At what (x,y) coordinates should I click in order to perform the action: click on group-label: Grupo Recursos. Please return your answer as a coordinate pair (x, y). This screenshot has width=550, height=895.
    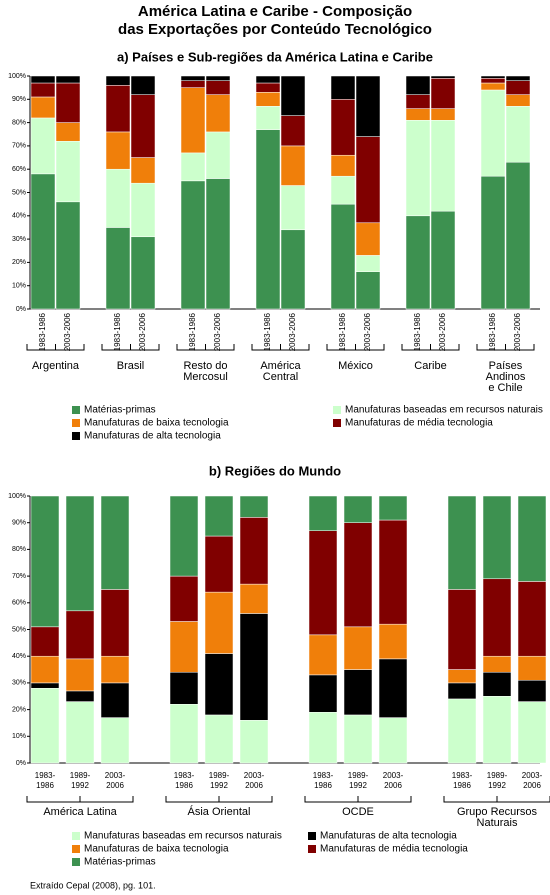
    Looking at the image, I should click on (497, 812).